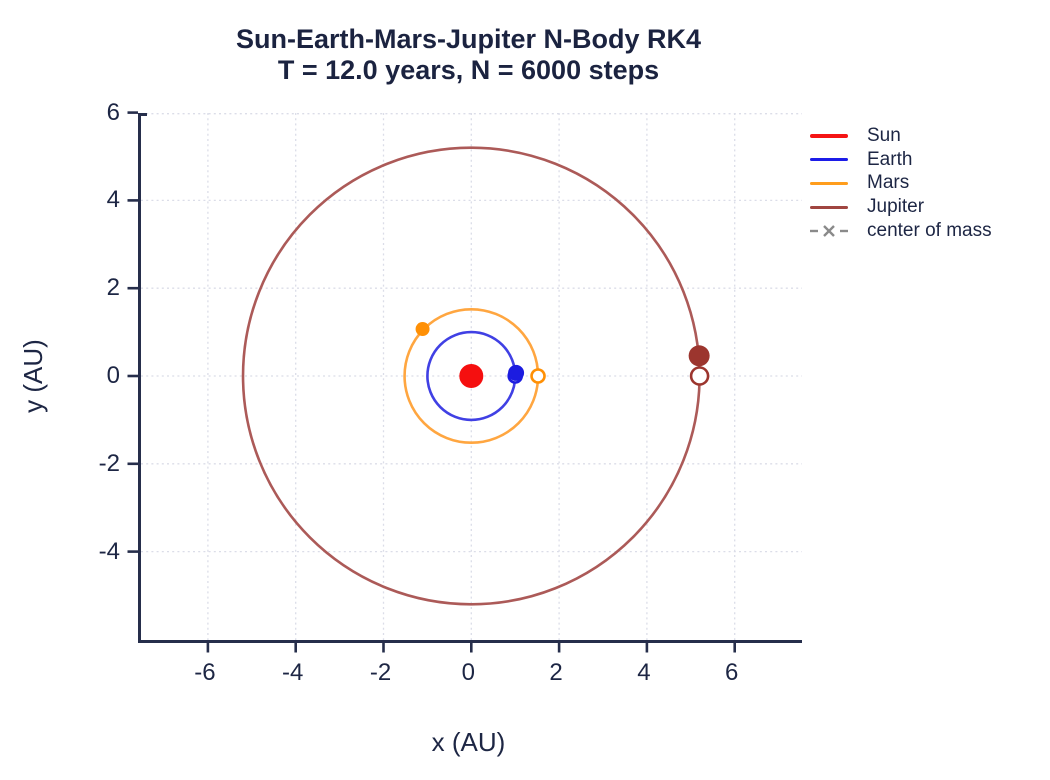 Image resolution: width=1050 pixels, height=780 pixels. Describe the element at coordinates (468, 39) in the screenshot. I see `chart-title: Sun-Earth-Mars-Jupiter N-Body RK4` at that location.